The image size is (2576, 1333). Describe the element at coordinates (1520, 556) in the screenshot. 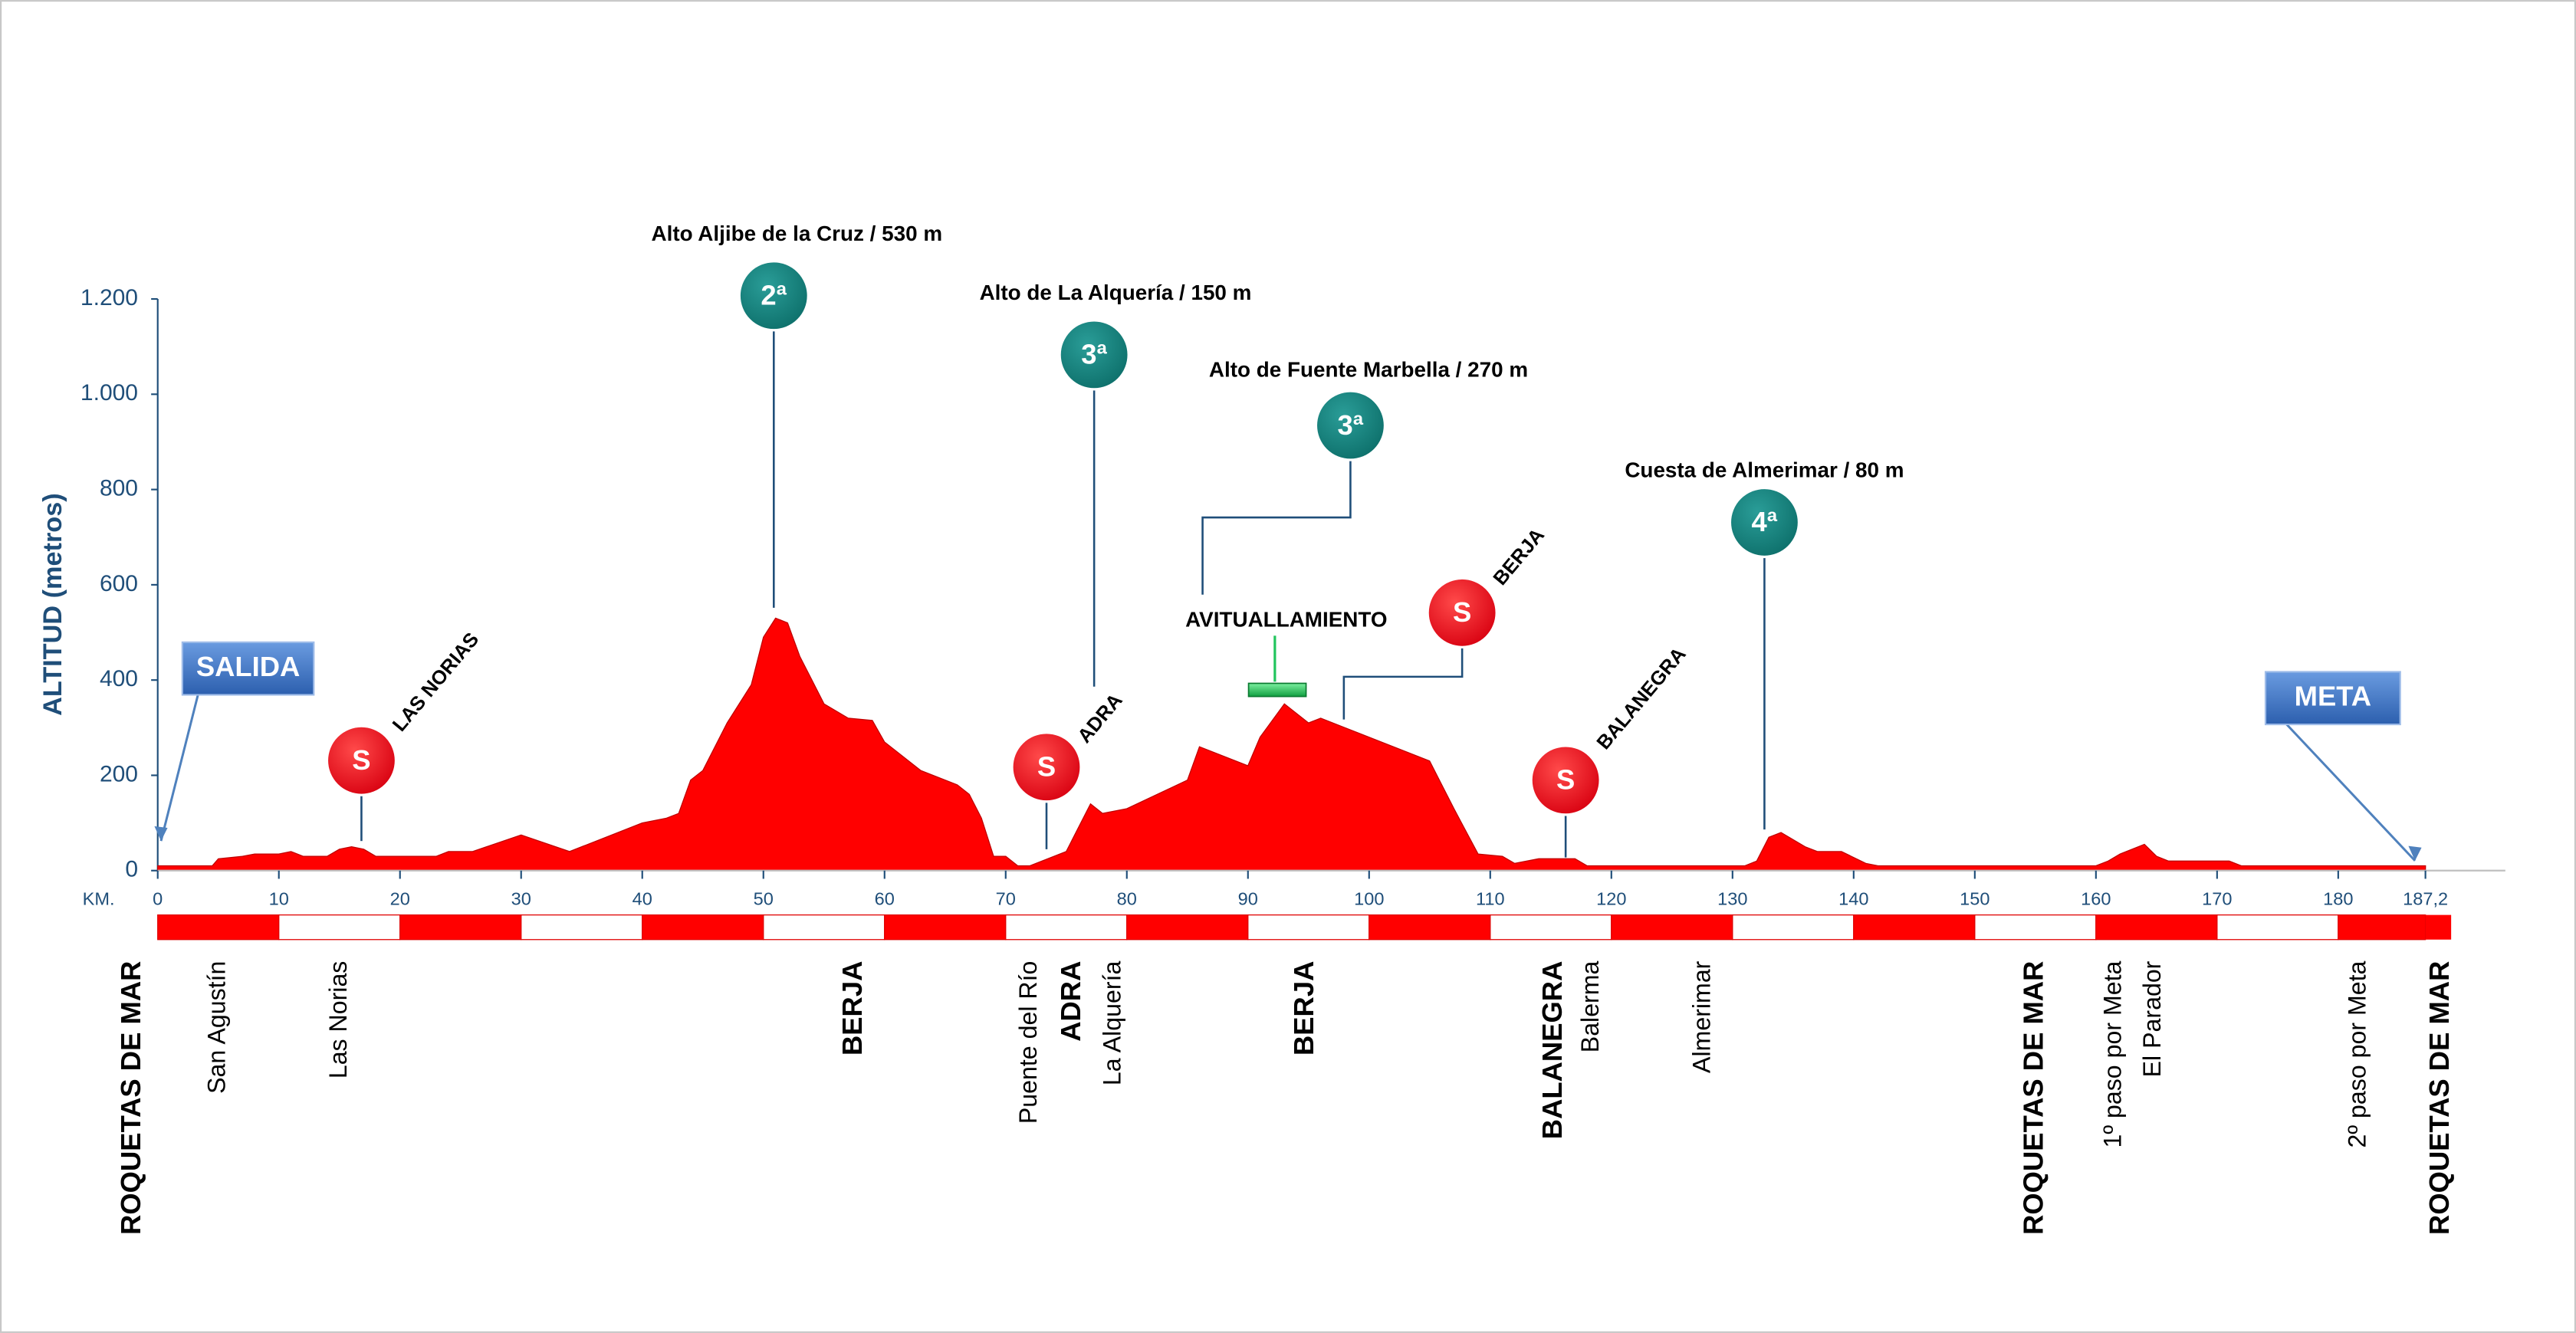

I see `sprint-name: BERJA` at that location.